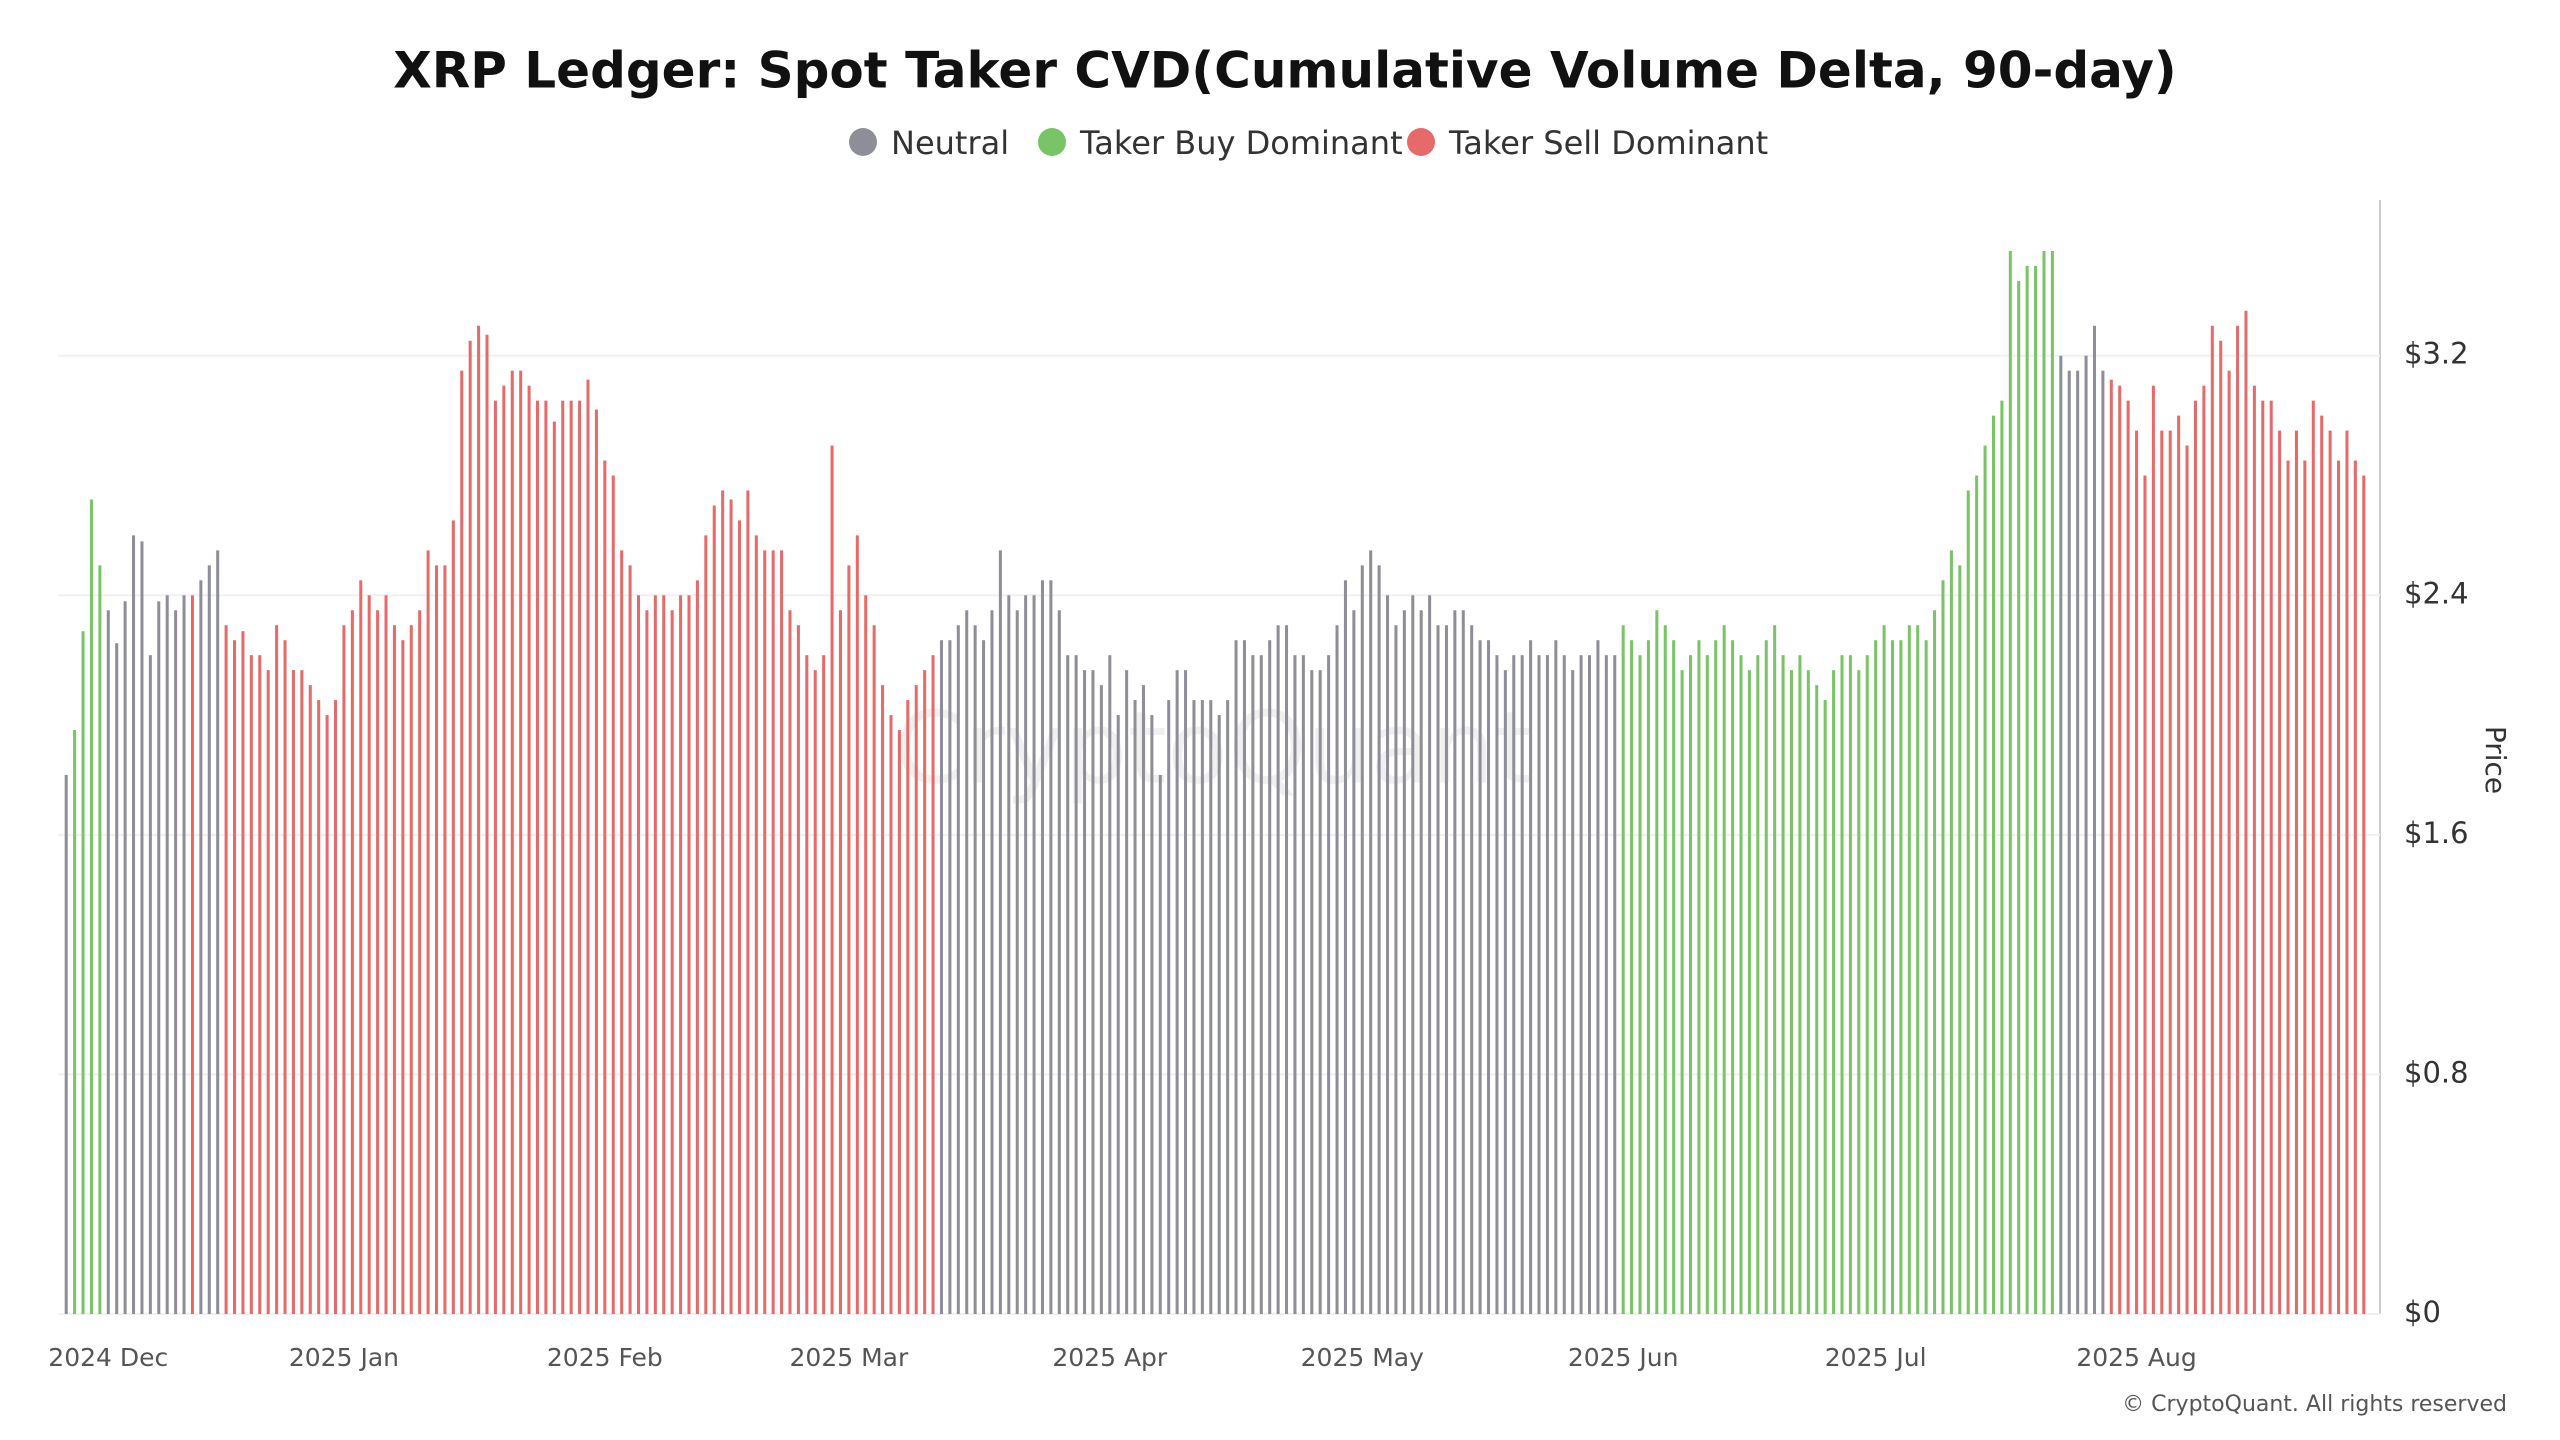  Describe the element at coordinates (1241, 143) in the screenshot. I see `legend-label: Taker Buy Dominant` at that location.